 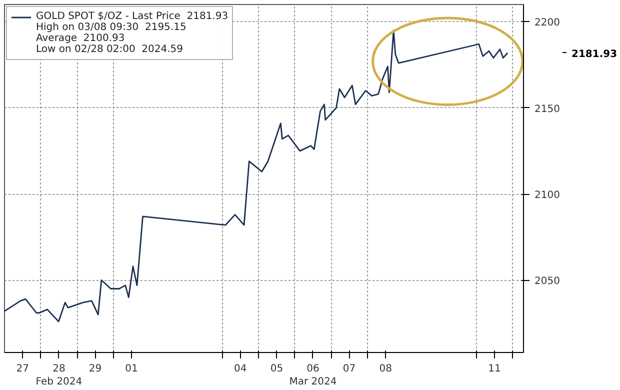 What do you see at coordinates (494, 369) in the screenshot?
I see `x-tick-label: 11` at bounding box center [494, 369].